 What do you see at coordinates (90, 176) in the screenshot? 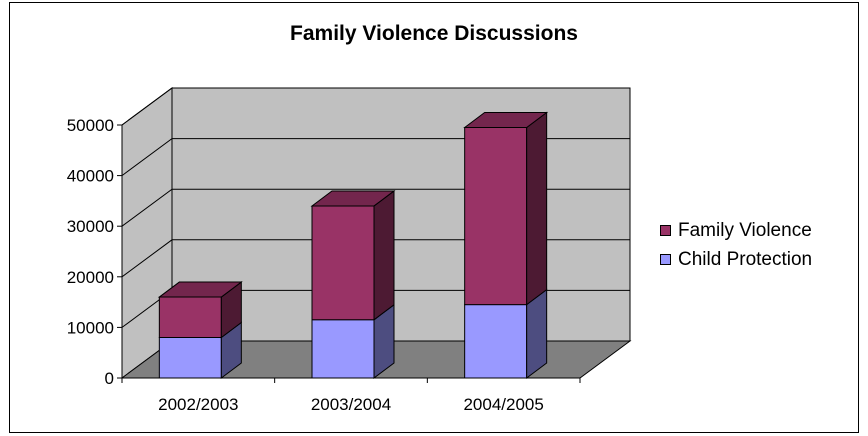
I see `y-tick-label: 40000` at bounding box center [90, 176].